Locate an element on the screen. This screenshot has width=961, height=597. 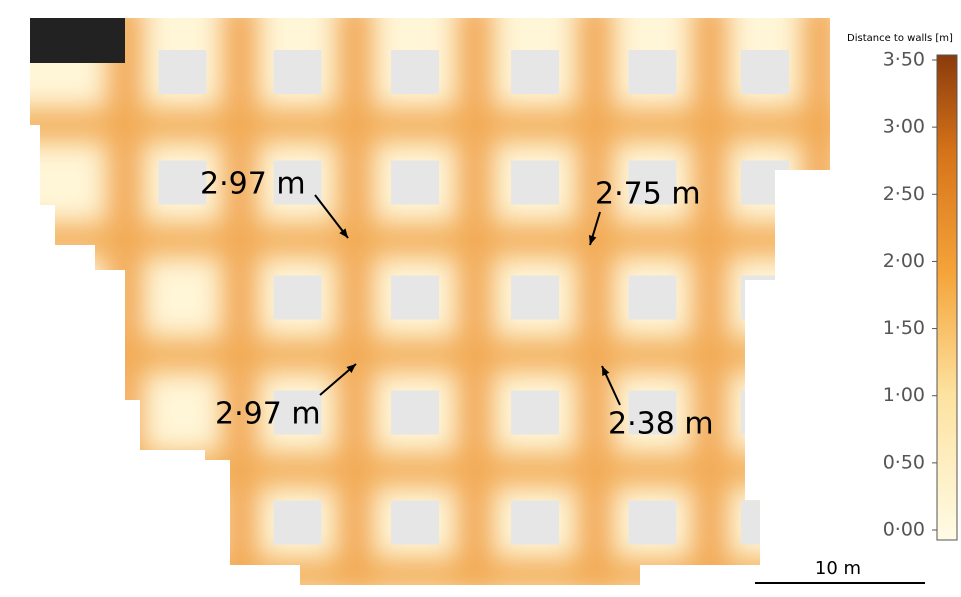
annotation-label: 2·38 m is located at coordinates (661, 424).